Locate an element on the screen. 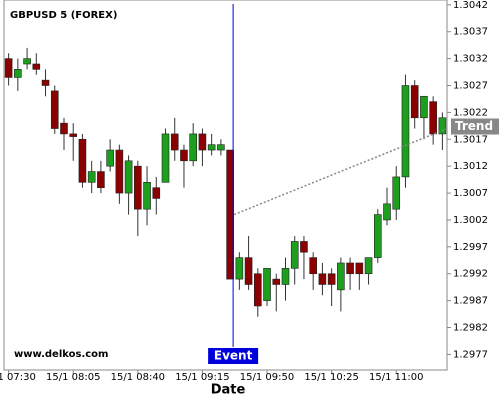  x-axis-label: Date is located at coordinates (228, 390).